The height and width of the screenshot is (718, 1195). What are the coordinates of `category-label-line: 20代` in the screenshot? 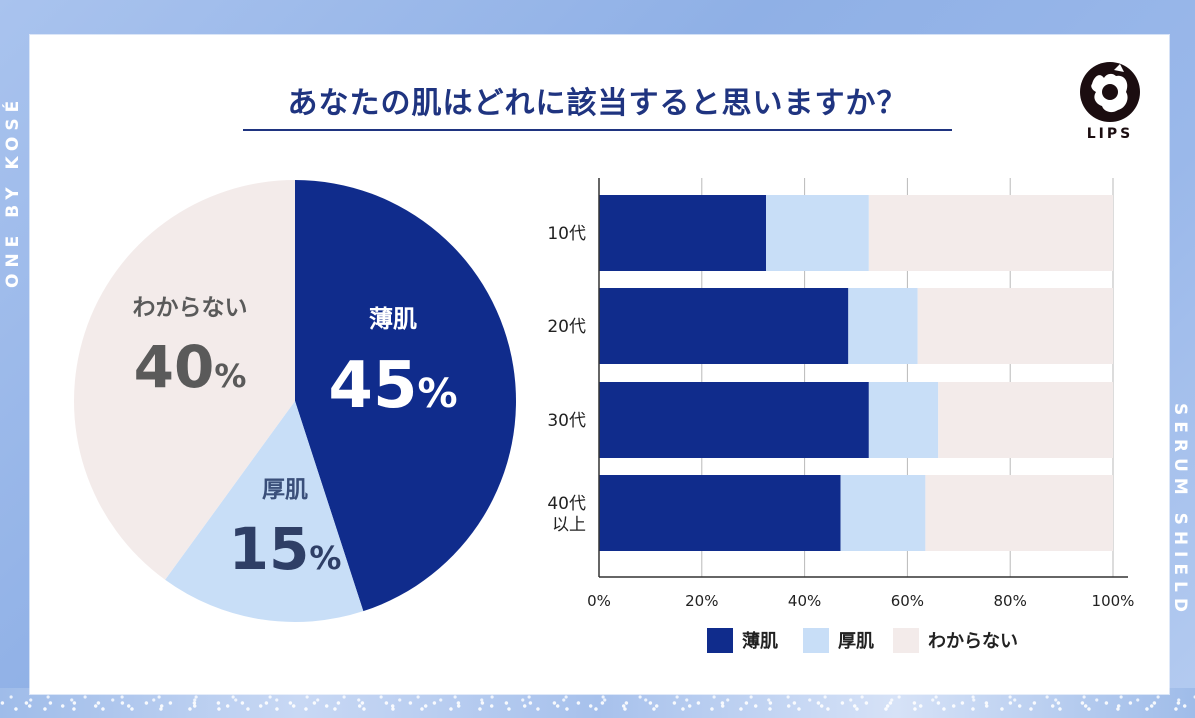 It's located at (566, 327).